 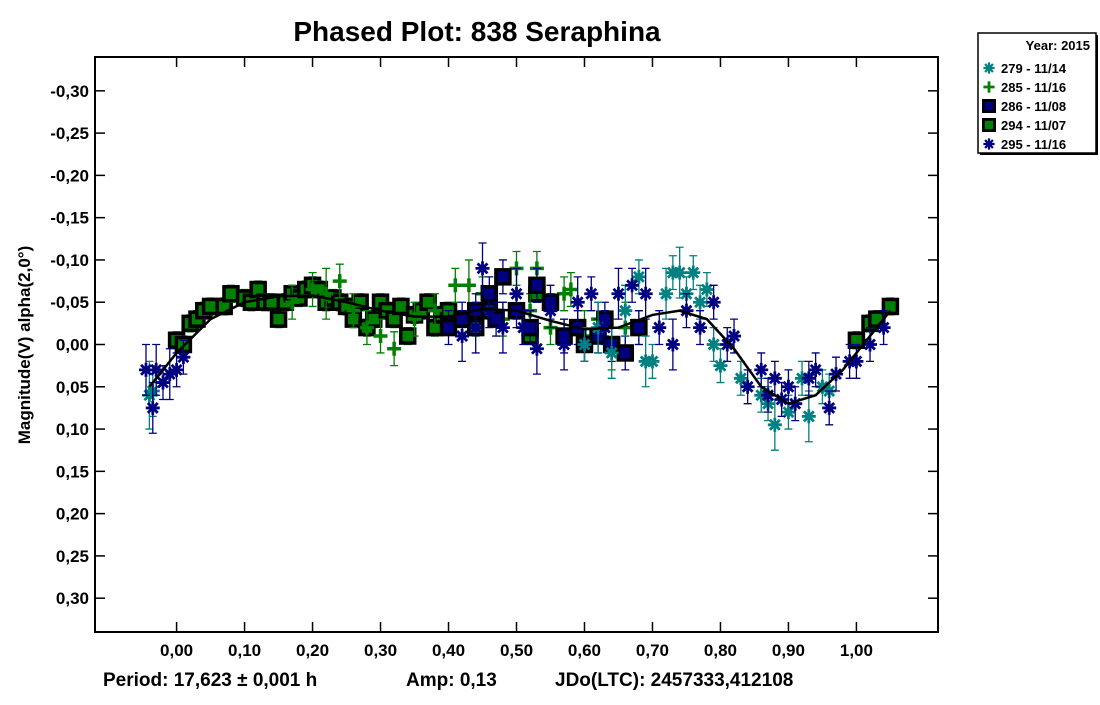 I want to click on legend-item-label: 279 - 11/14, so click(x=1034, y=68).